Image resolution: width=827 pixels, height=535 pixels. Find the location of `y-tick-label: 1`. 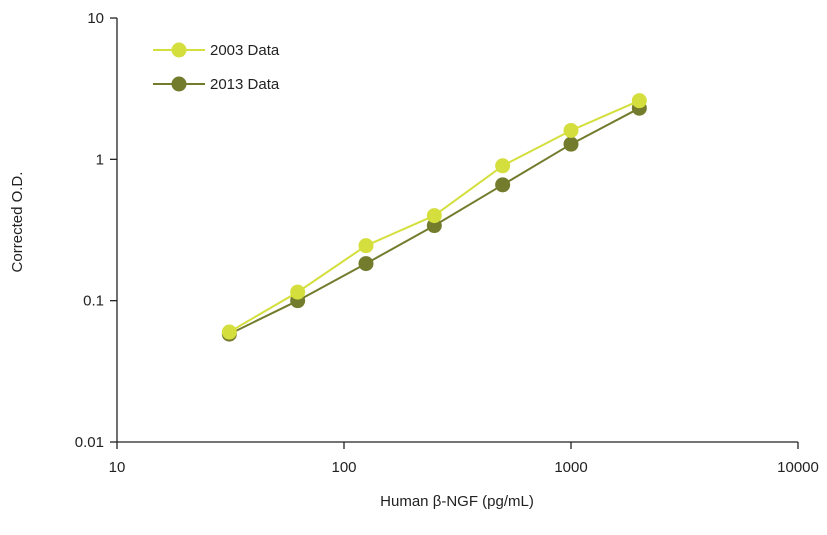

y-tick-label: 1 is located at coordinates (100, 159).